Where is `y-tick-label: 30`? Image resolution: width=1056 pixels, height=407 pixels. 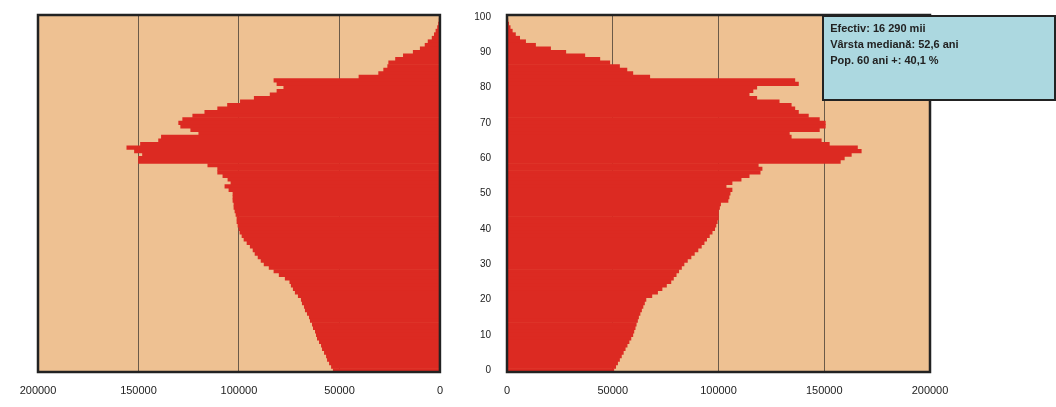
y-tick-label: 30 is located at coordinates (485, 263).